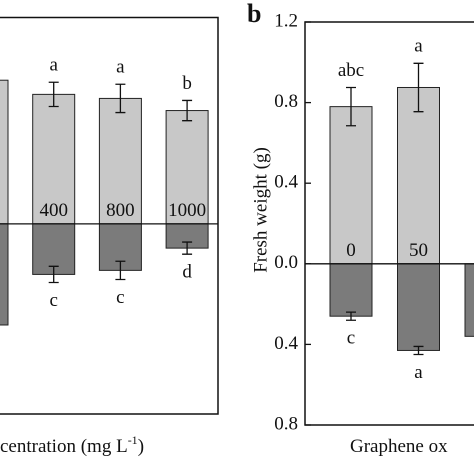 This screenshot has width=474, height=474. What do you see at coordinates (120, 210) in the screenshot?
I see `category-label: 800` at bounding box center [120, 210].